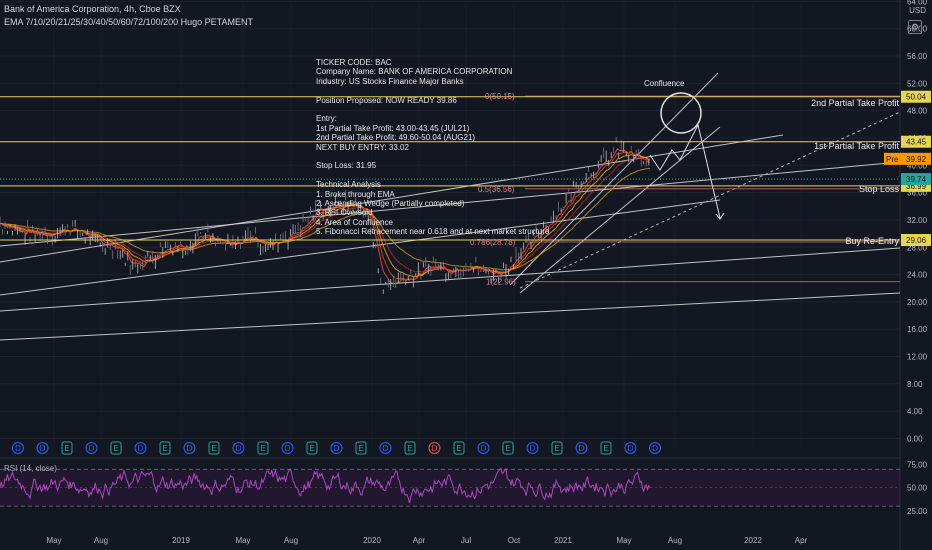  Describe the element at coordinates (450, 316) in the screenshot. I see `trendline` at that location.